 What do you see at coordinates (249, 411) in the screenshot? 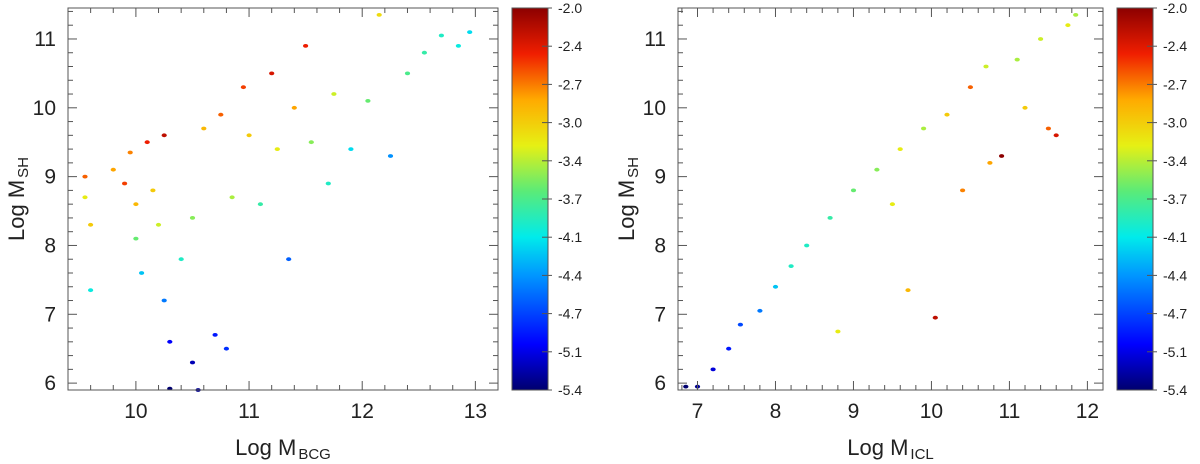
I see `x-tick-label: 11` at bounding box center [249, 411].